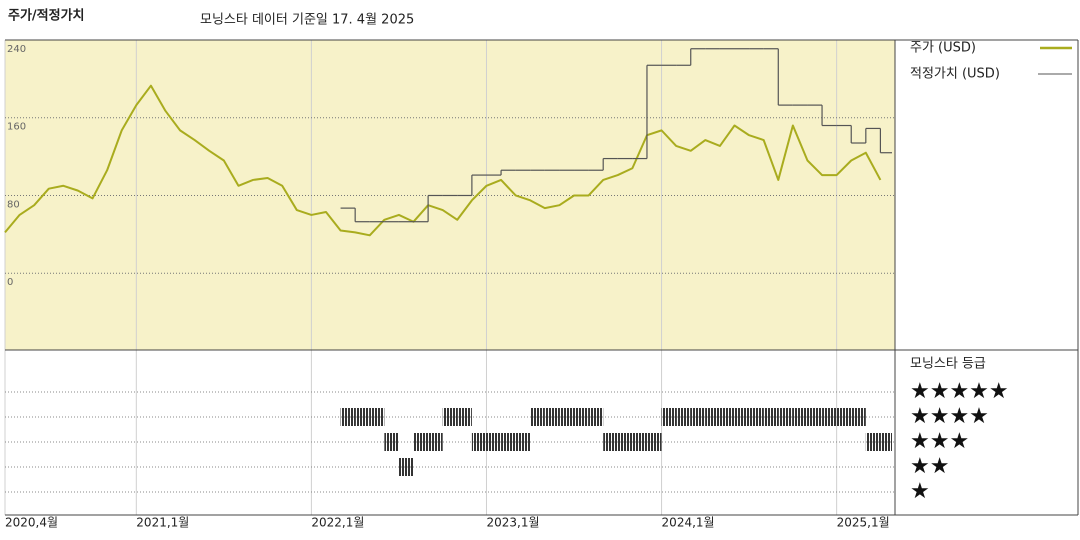 This screenshot has height=540, width=1080. Describe the element at coordinates (939, 441) in the screenshot. I see `rating-stars: ★★★` at that location.